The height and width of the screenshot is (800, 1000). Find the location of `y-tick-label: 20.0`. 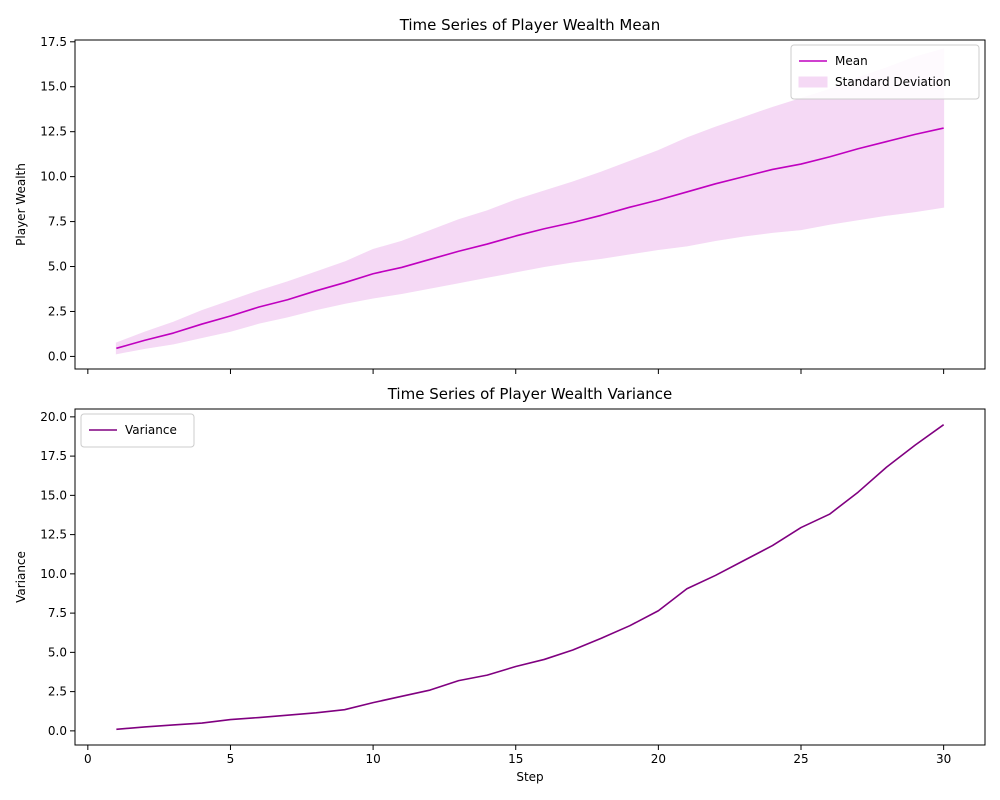

y-tick-label: 20.0 is located at coordinates (53, 417).